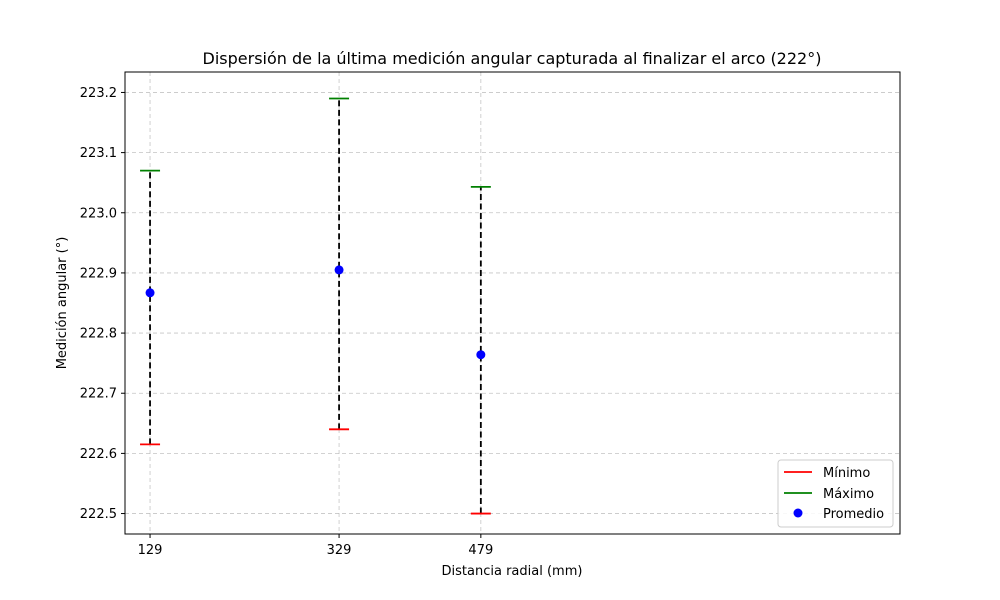 The height and width of the screenshot is (600, 1000). Describe the element at coordinates (98, 334) in the screenshot. I see `y-tick-label: 222.8` at that location.